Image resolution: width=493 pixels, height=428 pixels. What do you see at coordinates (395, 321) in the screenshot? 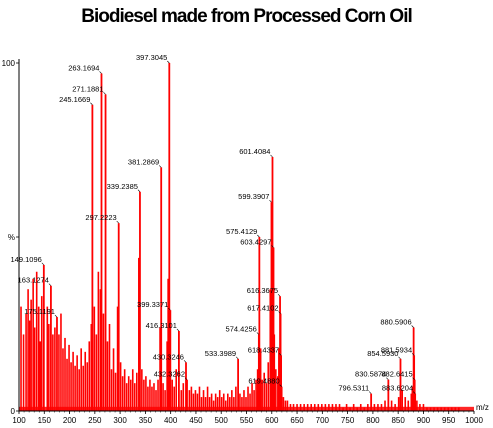
I see `peak-label: 880.5906` at bounding box center [395, 321].